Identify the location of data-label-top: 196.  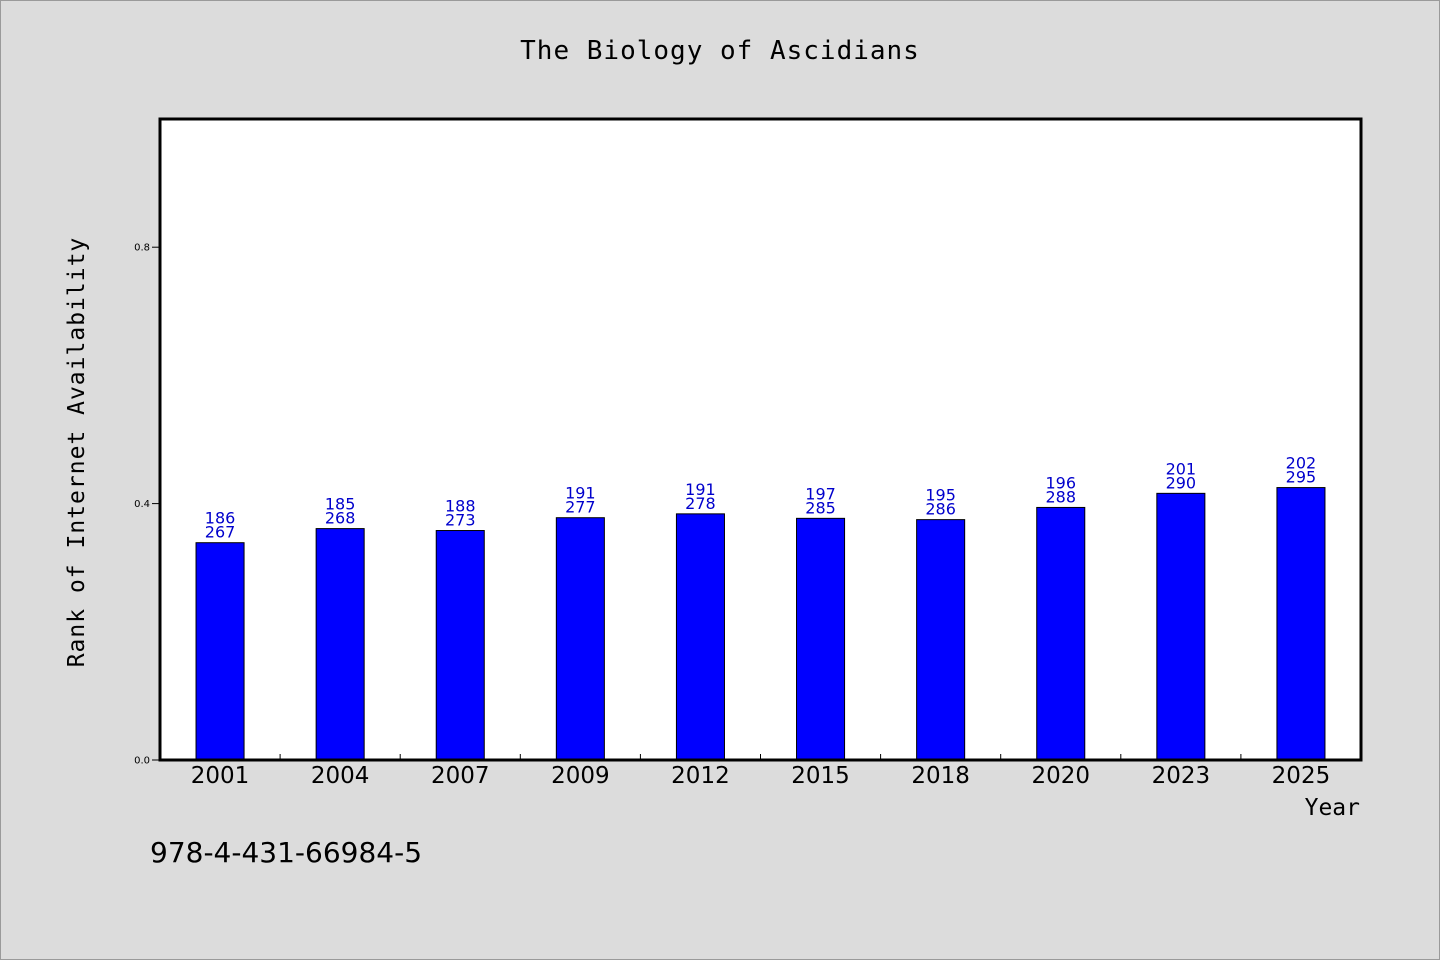
(1060, 482).